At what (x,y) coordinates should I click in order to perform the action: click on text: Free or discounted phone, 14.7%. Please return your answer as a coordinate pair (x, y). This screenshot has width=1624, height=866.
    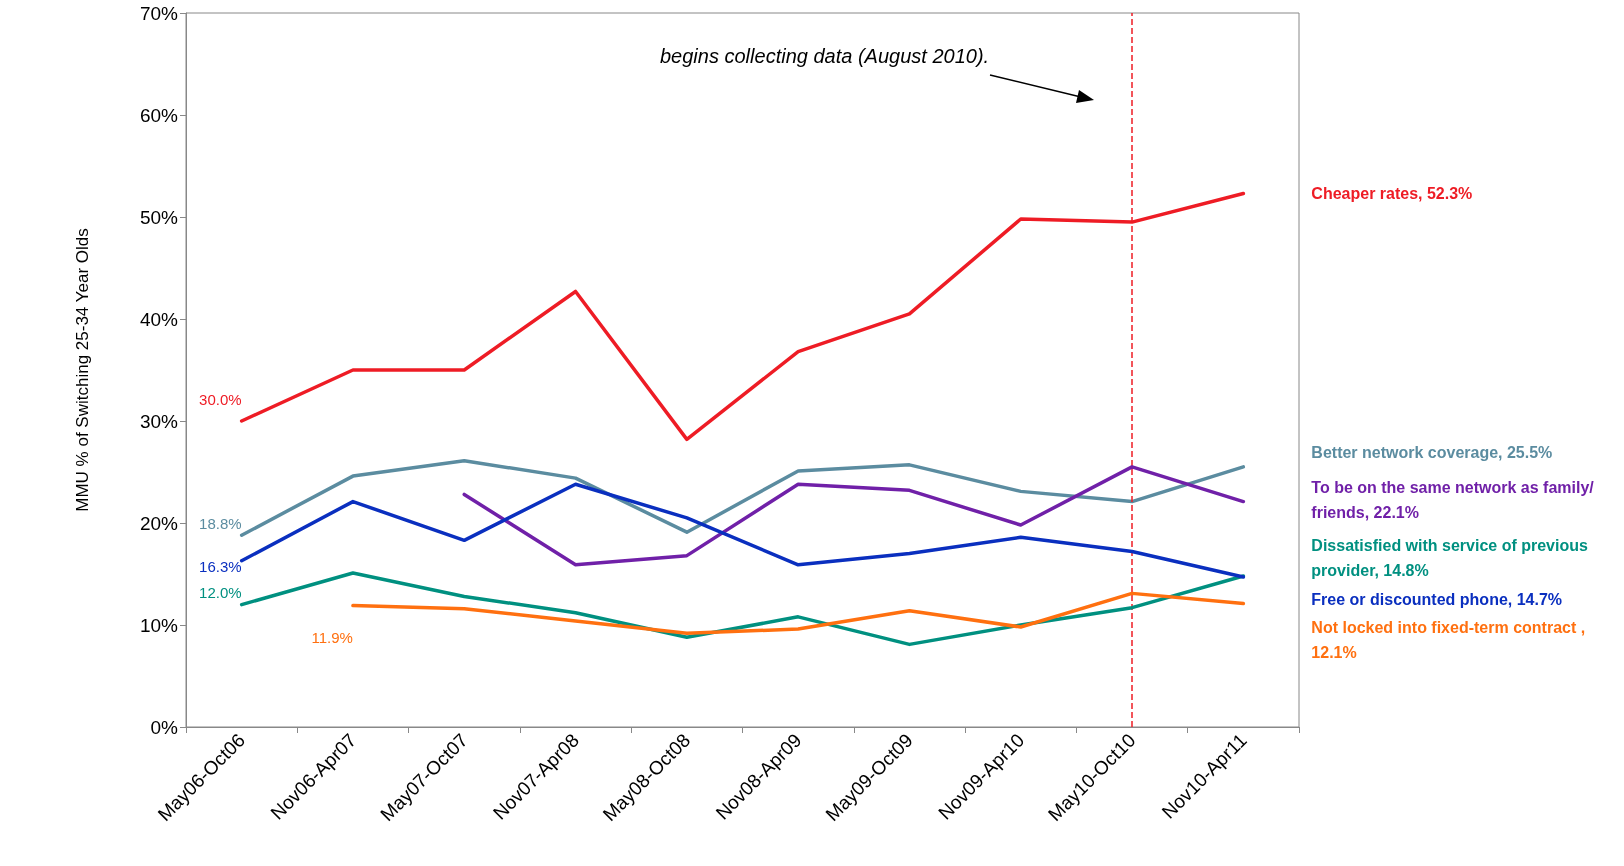
    Looking at the image, I should click on (1437, 599).